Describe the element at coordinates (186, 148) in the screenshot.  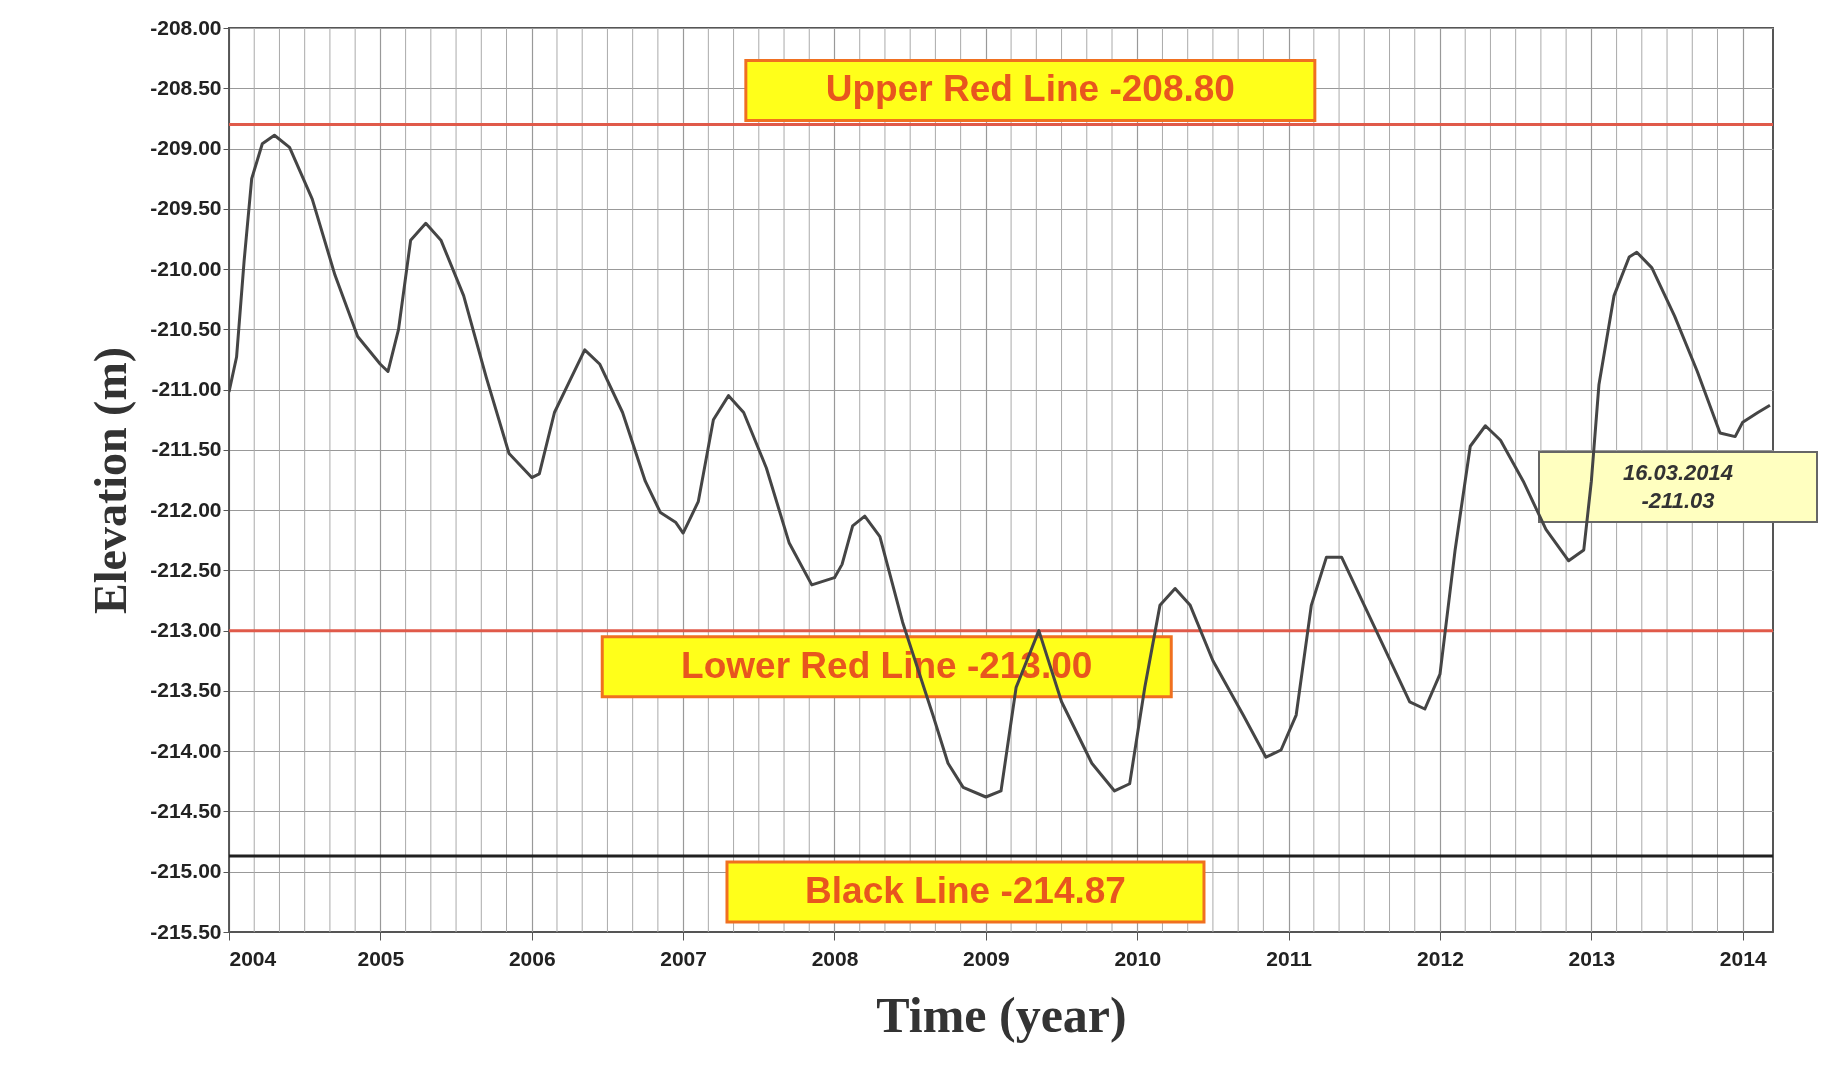
I see `y-tick-label: -209.00` at that location.